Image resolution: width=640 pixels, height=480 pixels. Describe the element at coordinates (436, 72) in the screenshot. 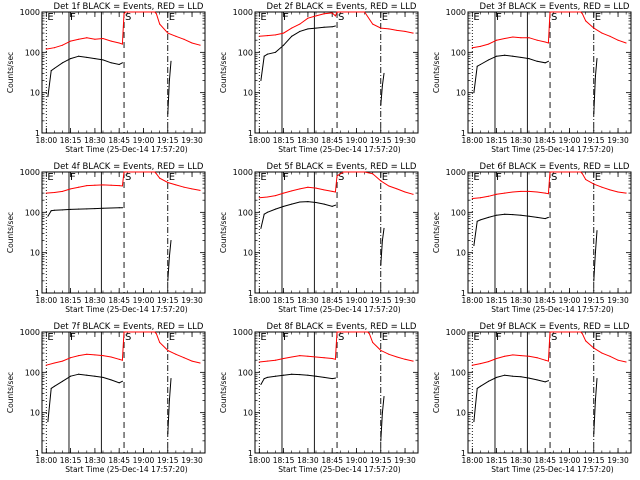

I see `y-axis-label: Counts/sec` at that location.